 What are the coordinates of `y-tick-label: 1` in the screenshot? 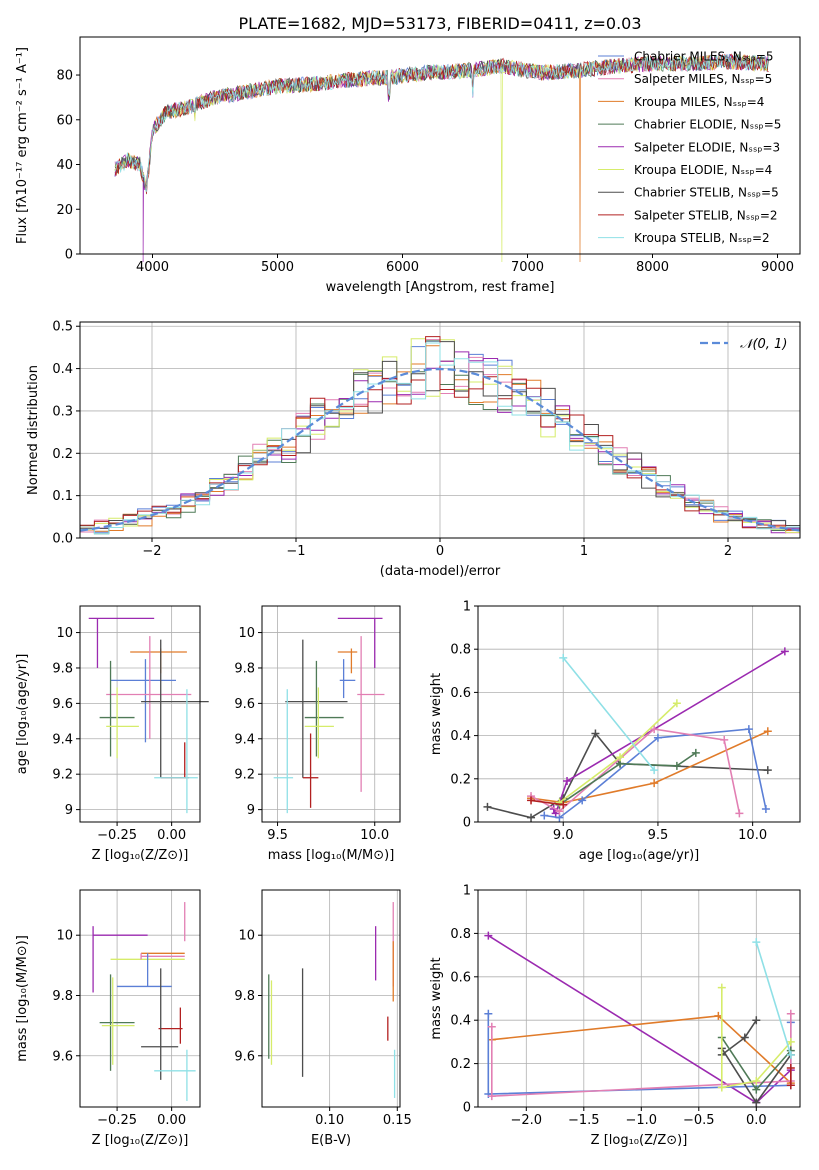 It's located at (467, 607).